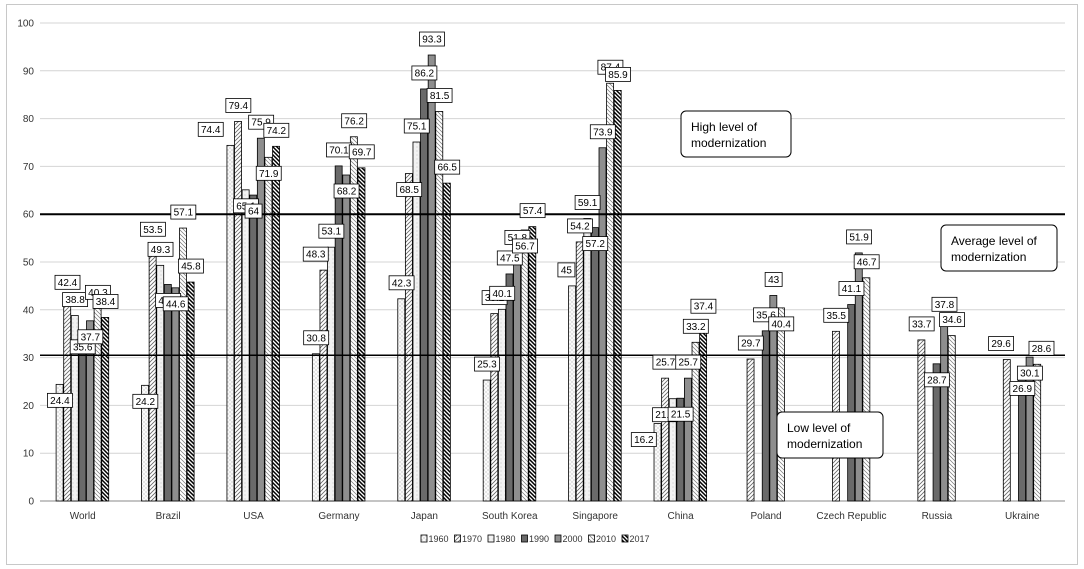 The width and height of the screenshot is (1084, 569). Describe the element at coordinates (851, 516) in the screenshot. I see `category-label: Czech Republic` at that location.